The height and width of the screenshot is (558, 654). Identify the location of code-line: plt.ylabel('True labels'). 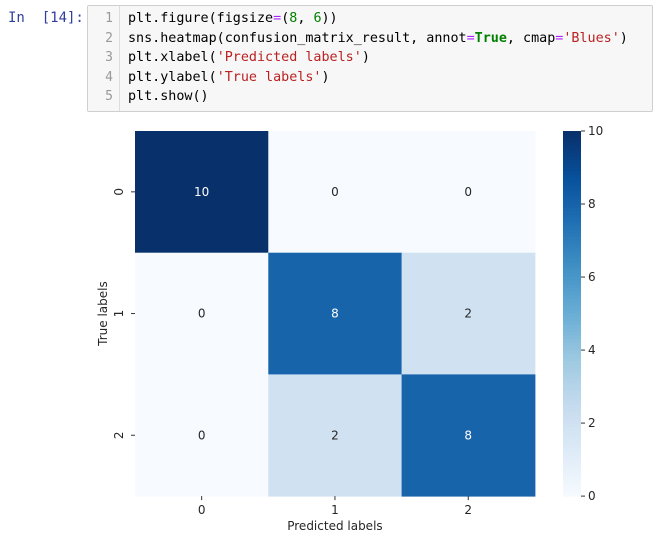
(229, 77).